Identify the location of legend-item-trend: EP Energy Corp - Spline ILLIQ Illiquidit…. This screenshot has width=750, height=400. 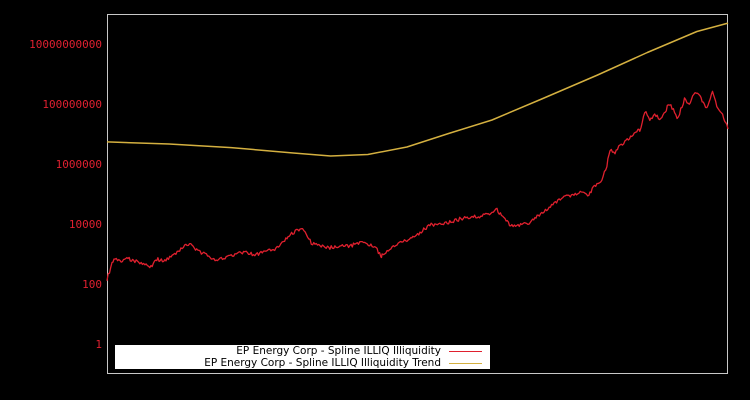
(343, 363).